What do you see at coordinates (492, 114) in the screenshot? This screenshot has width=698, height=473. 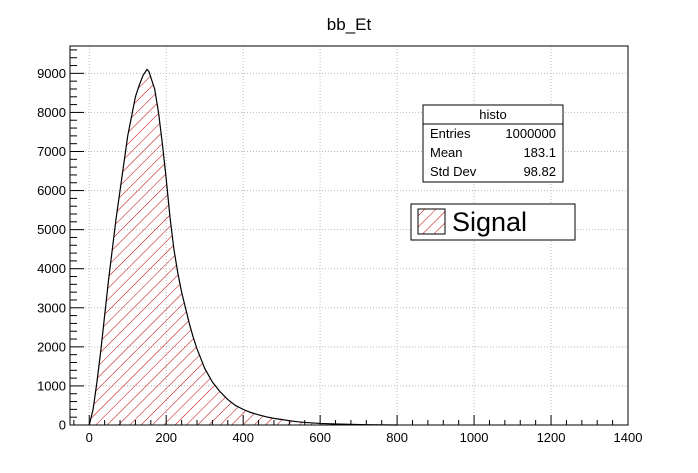 I see `stats-box-title: histo` at bounding box center [492, 114].